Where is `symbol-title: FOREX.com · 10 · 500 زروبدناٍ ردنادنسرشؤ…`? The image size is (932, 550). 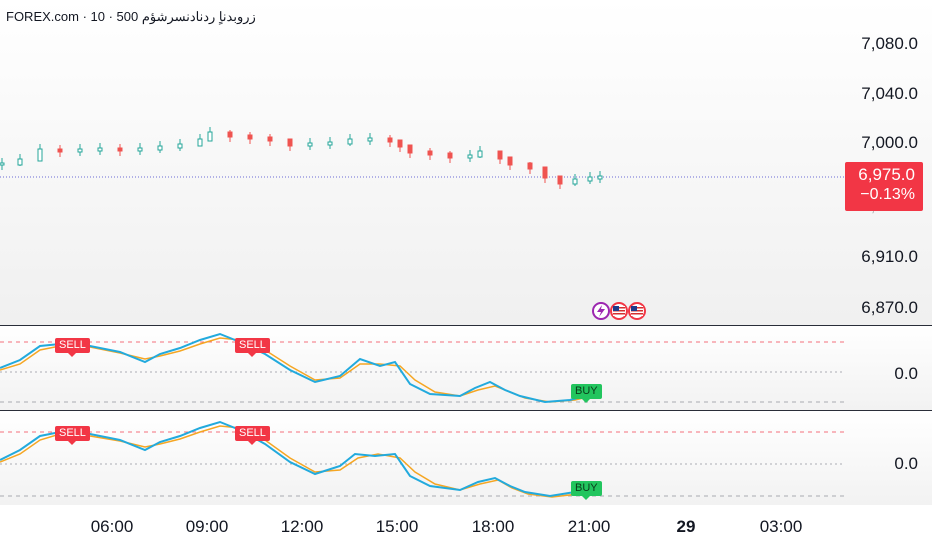 symbol-title: FOREX.com · 10 · 500 زروبدناٍ ردنادنسرشؤ… is located at coordinates (131, 16).